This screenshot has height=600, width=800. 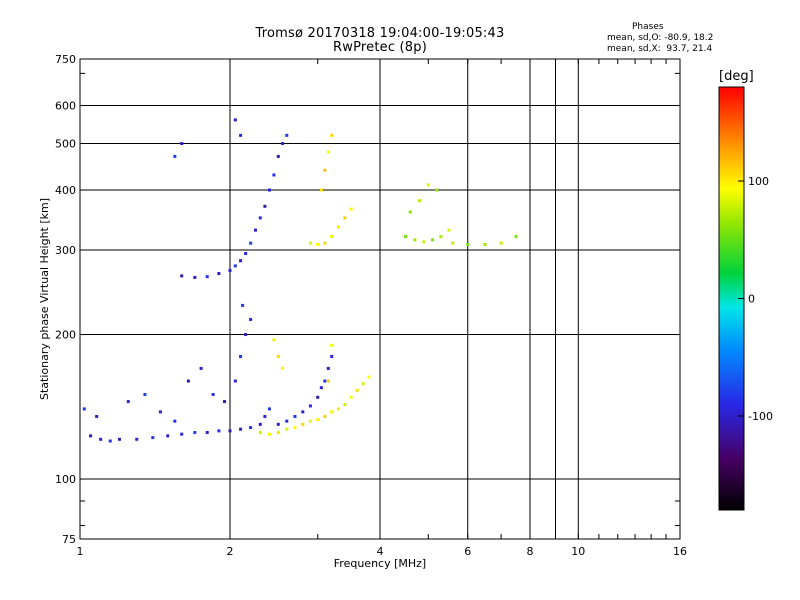 I want to click on y-tick-label: 600, so click(x=65, y=106).